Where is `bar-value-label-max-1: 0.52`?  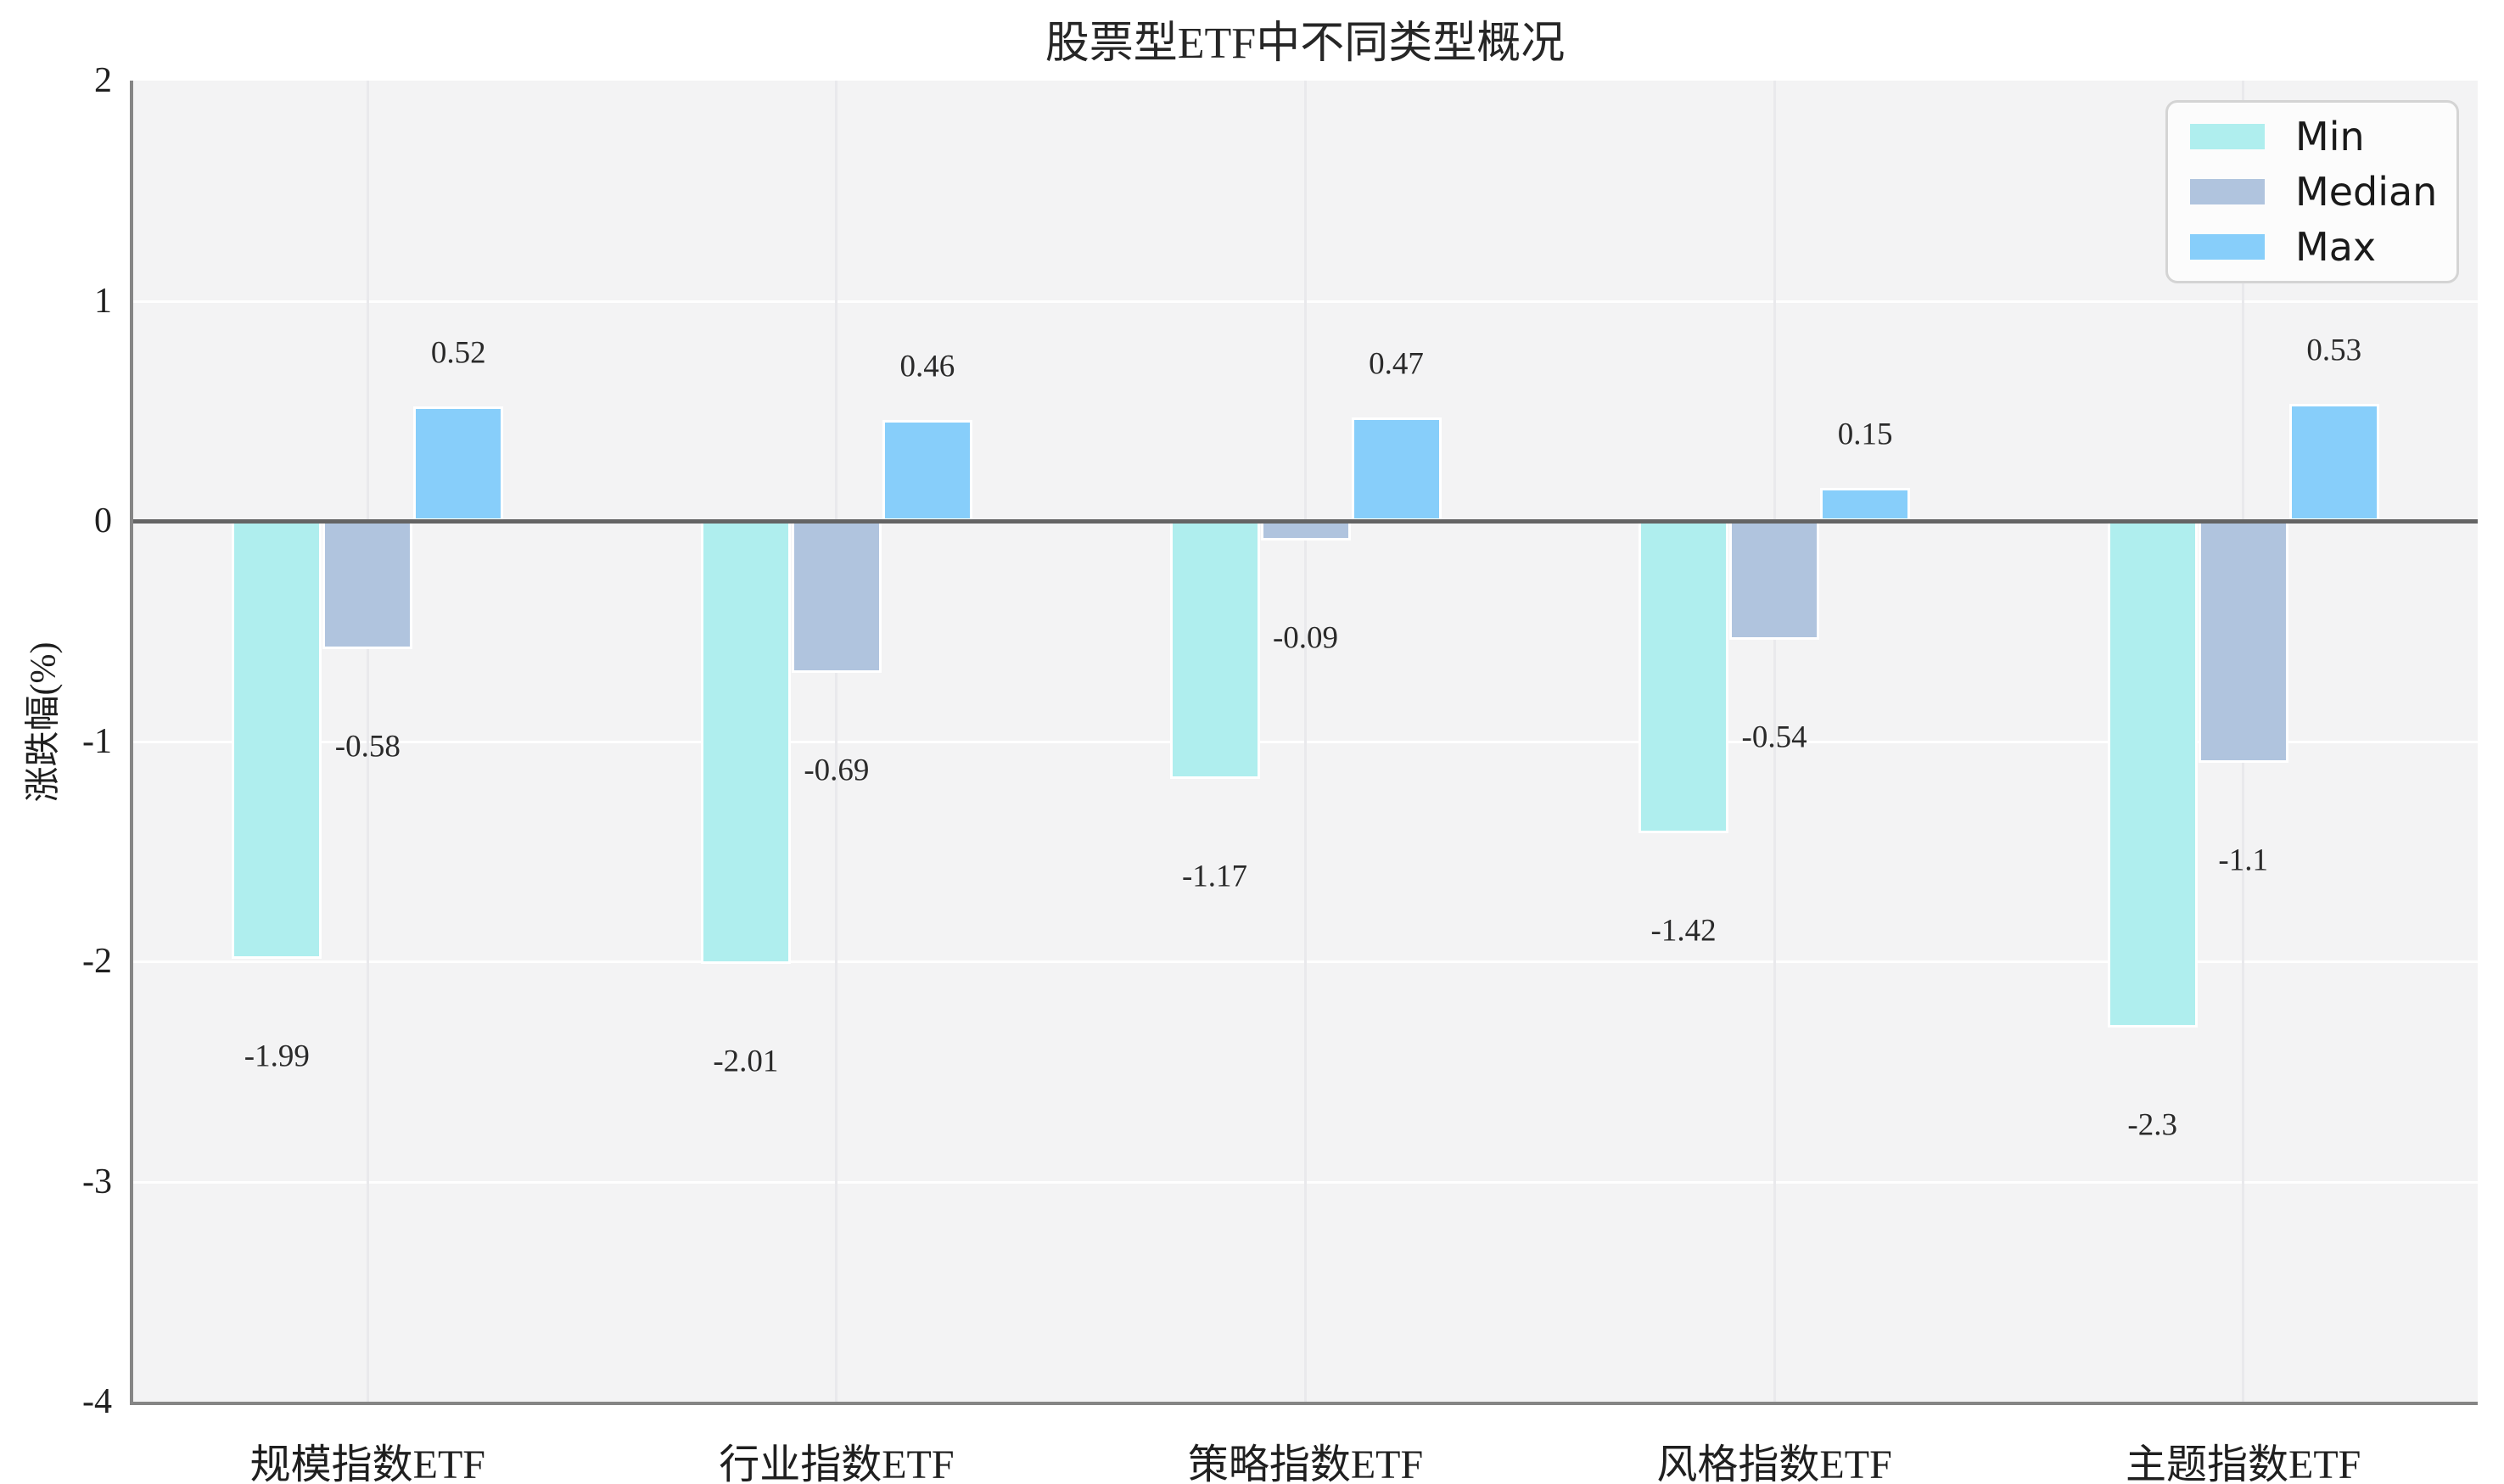 bar-value-label-max-1: 0.52 is located at coordinates (458, 353).